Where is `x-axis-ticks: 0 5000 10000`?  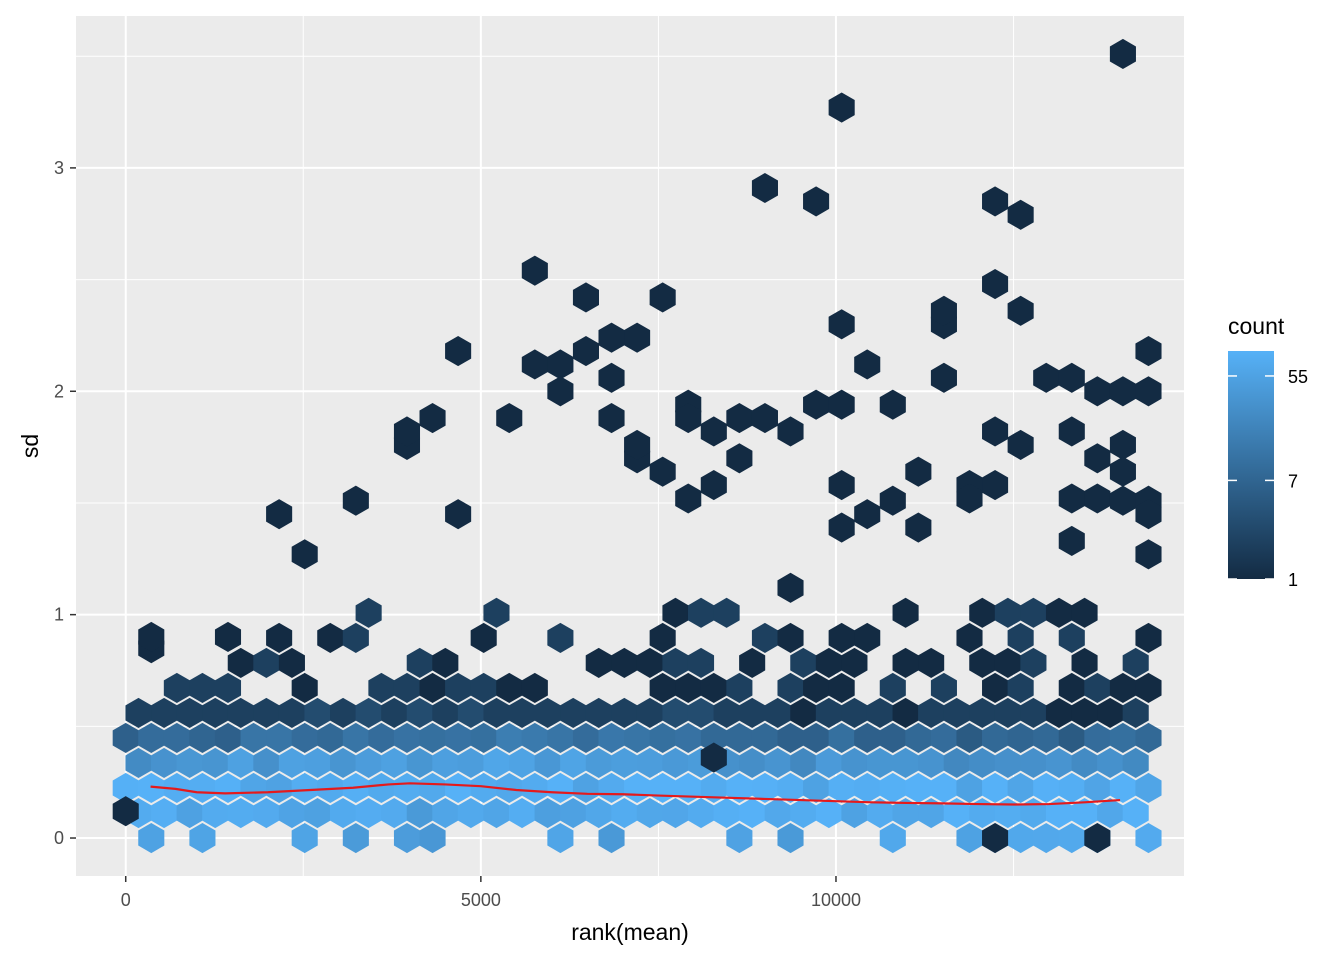
x-axis-ticks: 0 5000 10000 is located at coordinates (491, 893).